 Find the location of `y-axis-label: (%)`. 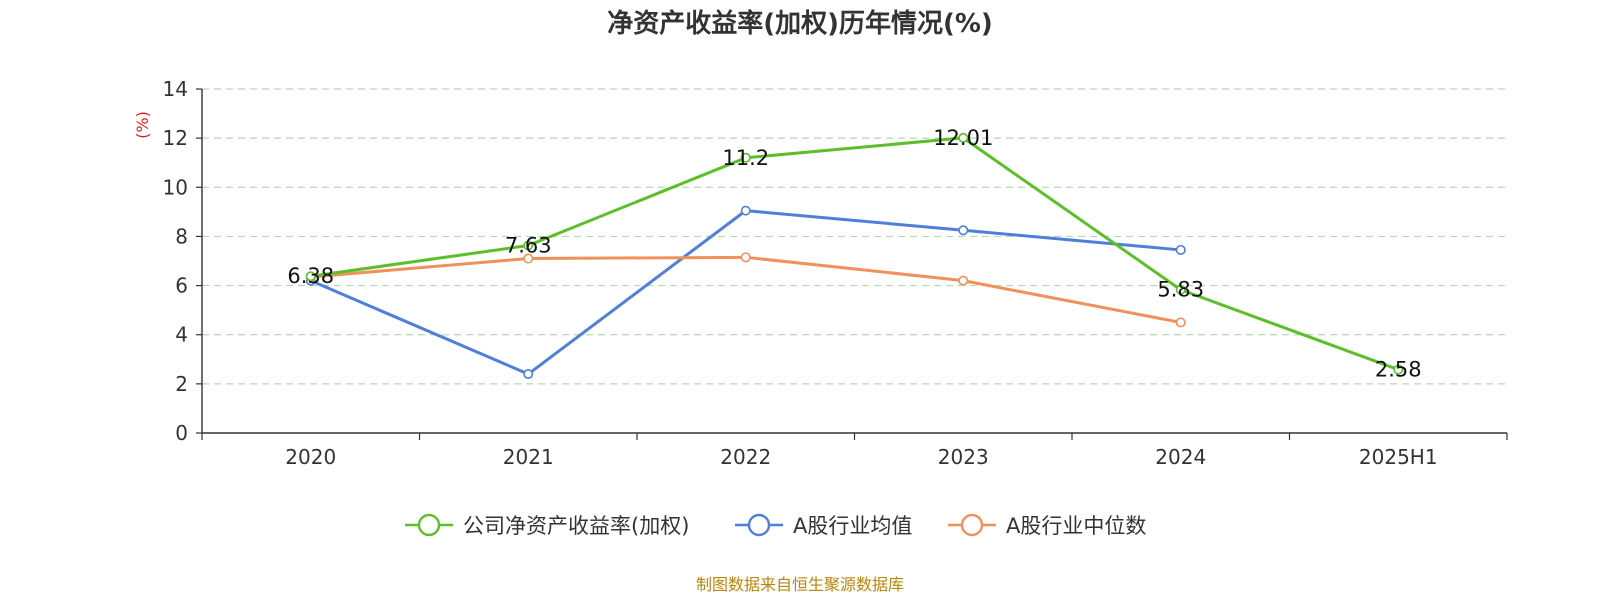

y-axis-label: (%) is located at coordinates (142, 125).